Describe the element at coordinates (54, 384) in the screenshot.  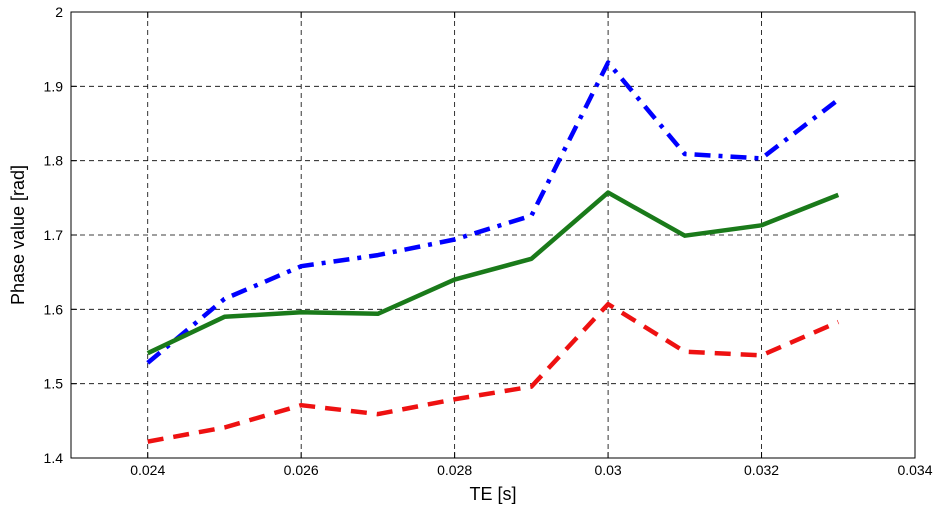
I see `y-tick-label: 1.5` at that location.